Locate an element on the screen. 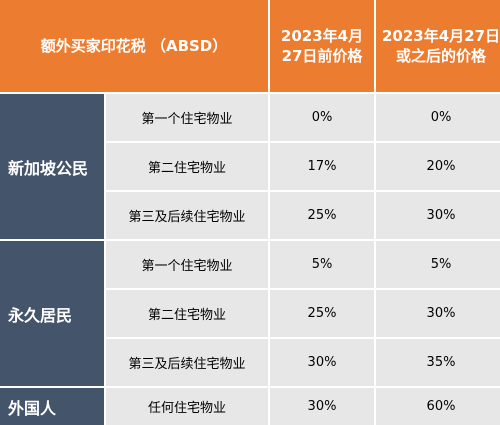 The width and height of the screenshot is (500, 425). group-label-permanent-residents: 永久居民 is located at coordinates (52, 313).